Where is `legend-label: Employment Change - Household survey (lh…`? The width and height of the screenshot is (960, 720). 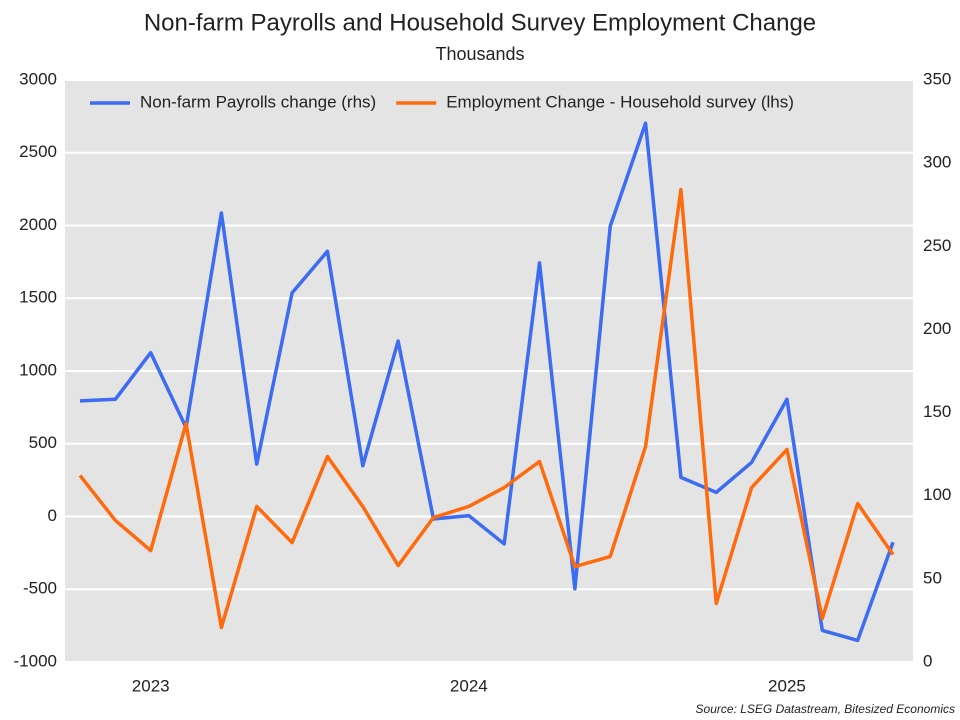
legend-label: Employment Change - Household survey (lh… is located at coordinates (620, 101).